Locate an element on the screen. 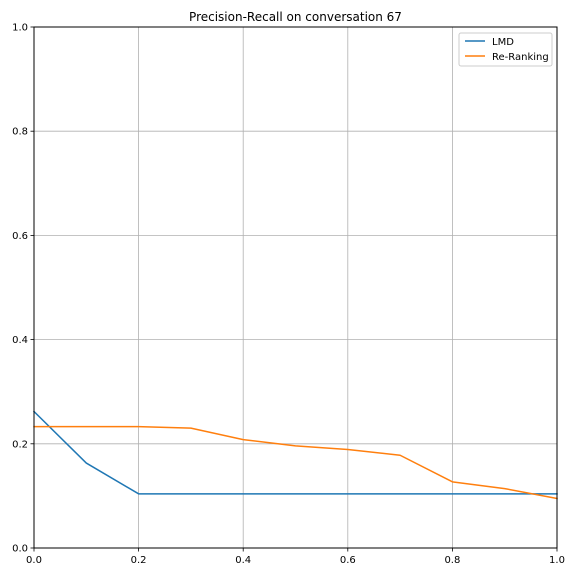  chart-title: Precision-Recall on conversation 67 is located at coordinates (295, 17).